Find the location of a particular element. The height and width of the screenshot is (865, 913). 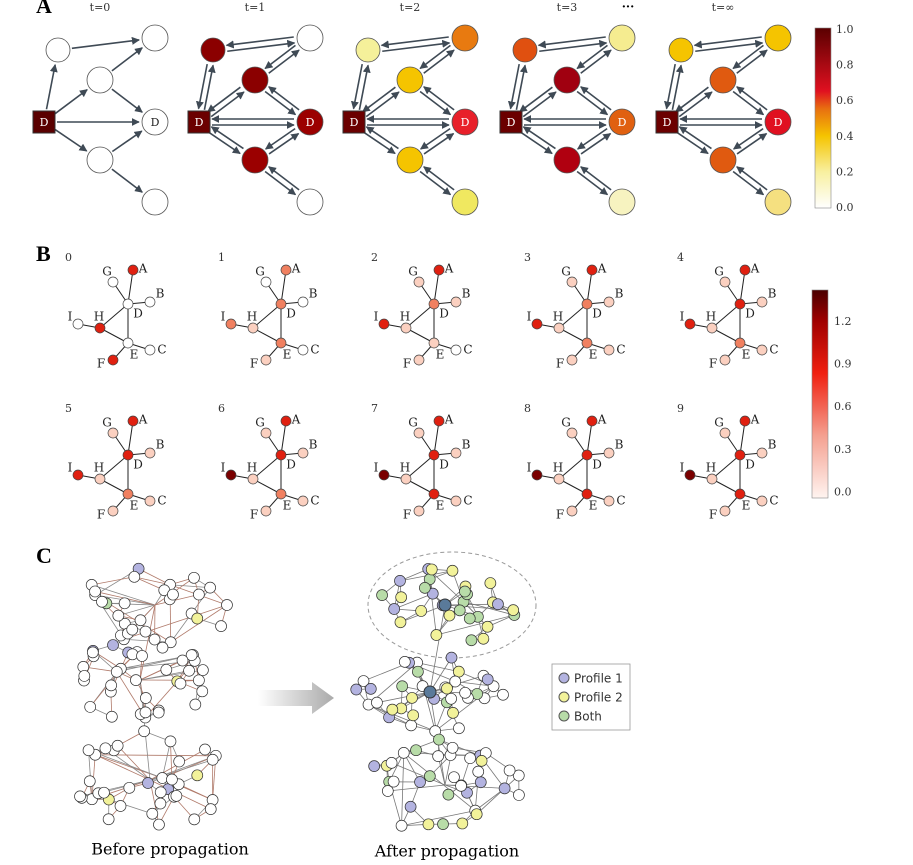

node-label: I is located at coordinates (376, 468).